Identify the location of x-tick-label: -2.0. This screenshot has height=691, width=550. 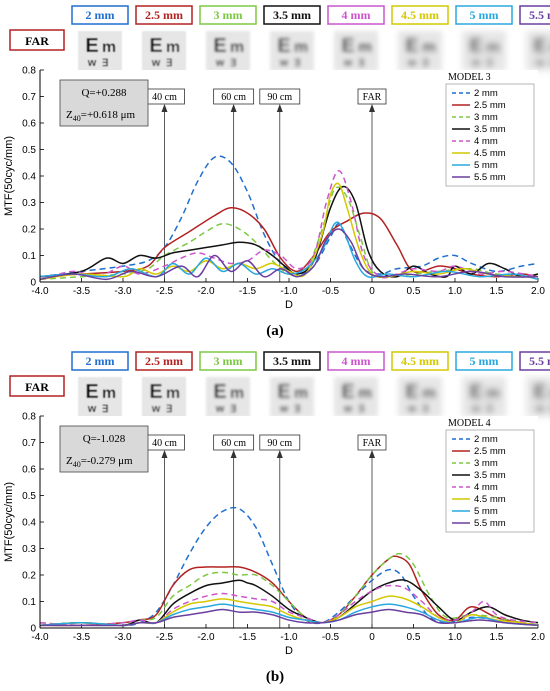
(206, 637).